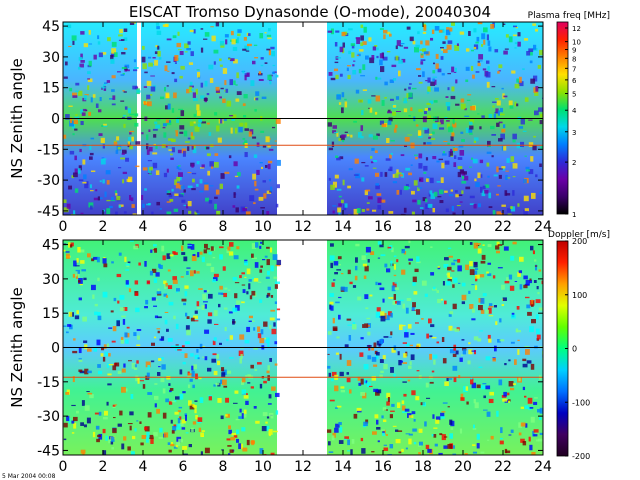 The image size is (640, 480). What do you see at coordinates (581, 456) in the screenshot?
I see `colorbar-tick-label: -200` at bounding box center [581, 456].